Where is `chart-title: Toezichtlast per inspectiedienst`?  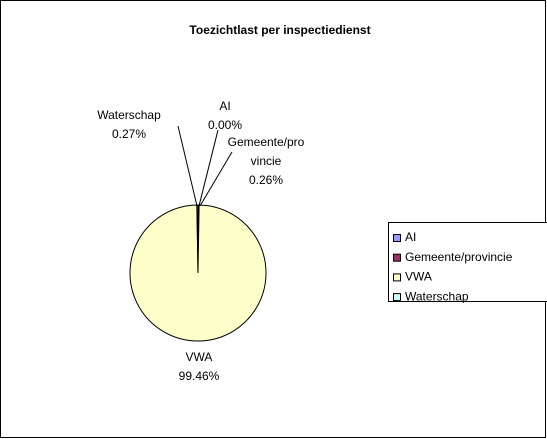 chart-title: Toezichtlast per inspectiedienst is located at coordinates (279, 30).